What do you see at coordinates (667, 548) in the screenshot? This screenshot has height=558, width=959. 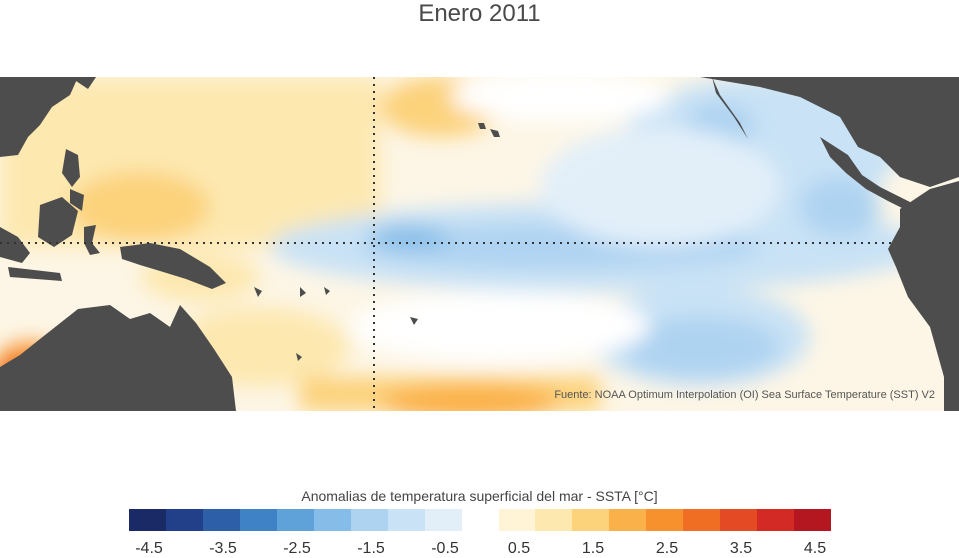 I see `colorbar-tick-label: 2.5` at bounding box center [667, 548].